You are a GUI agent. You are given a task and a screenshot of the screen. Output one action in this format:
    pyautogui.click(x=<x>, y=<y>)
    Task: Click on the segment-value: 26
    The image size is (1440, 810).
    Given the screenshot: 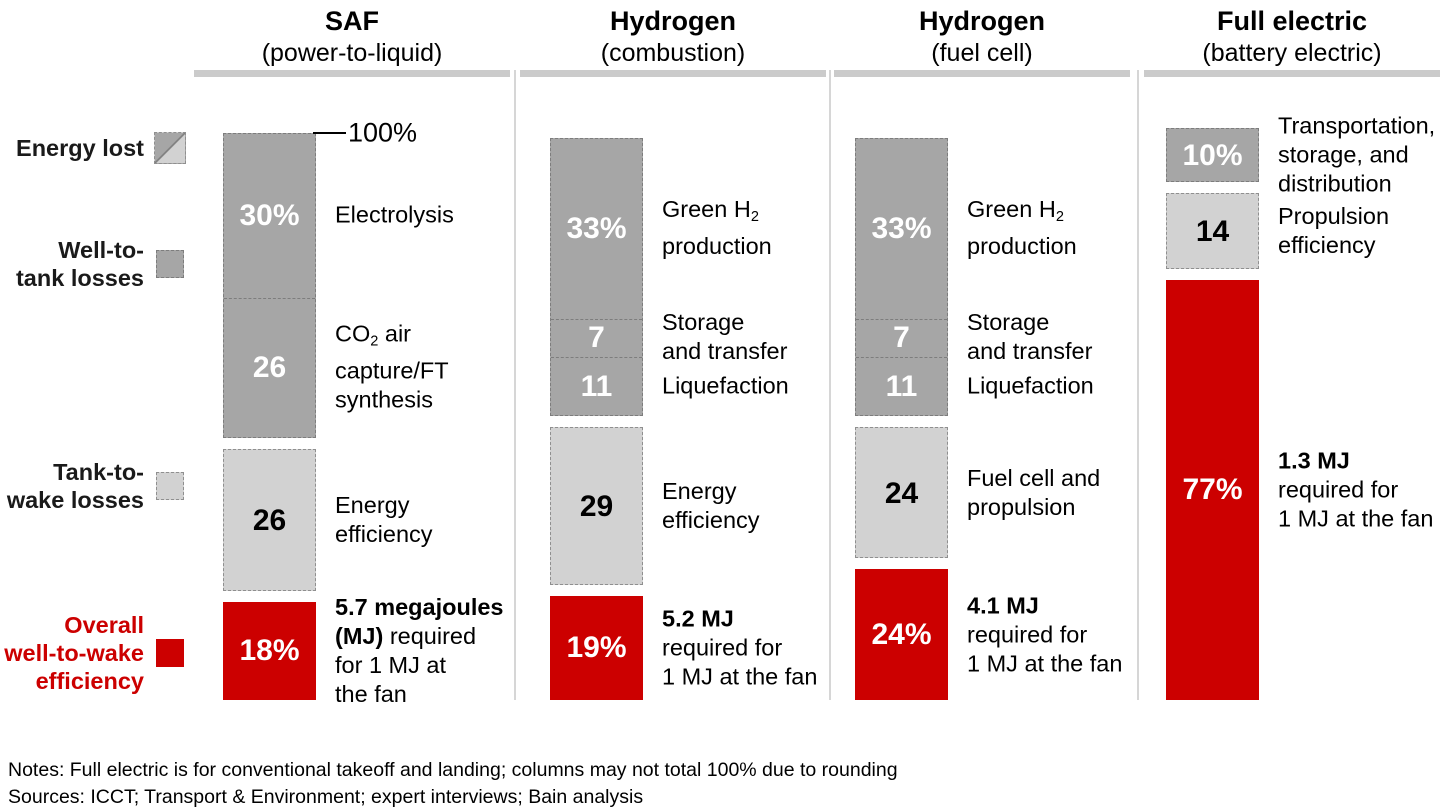 What is the action you would take?
    pyautogui.click(x=269, y=521)
    